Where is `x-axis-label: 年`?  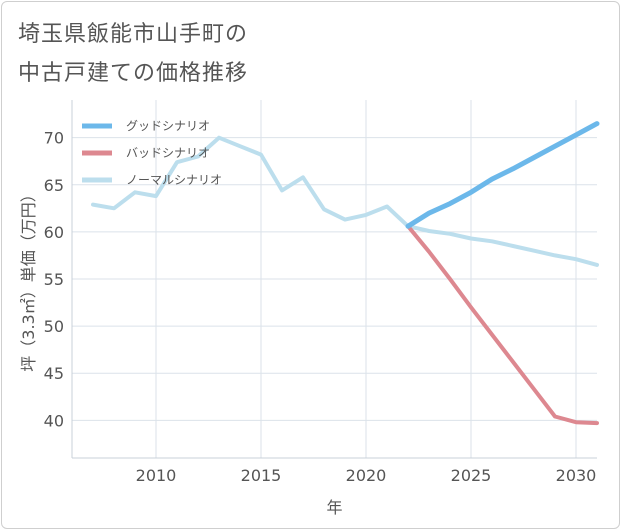
x-axis-label: 年 is located at coordinates (334, 507).